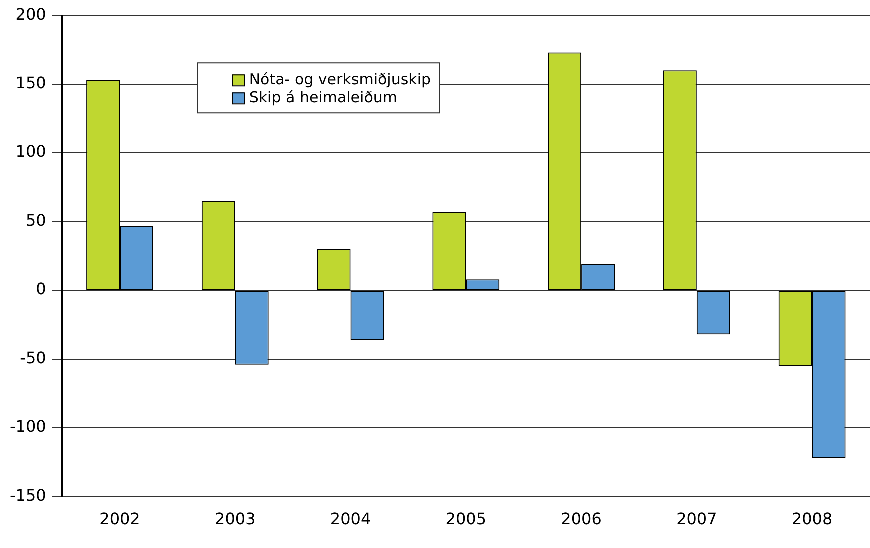 The width and height of the screenshot is (870, 548). What do you see at coordinates (466, 519) in the screenshot?
I see `x-tick-label: 2005` at bounding box center [466, 519].